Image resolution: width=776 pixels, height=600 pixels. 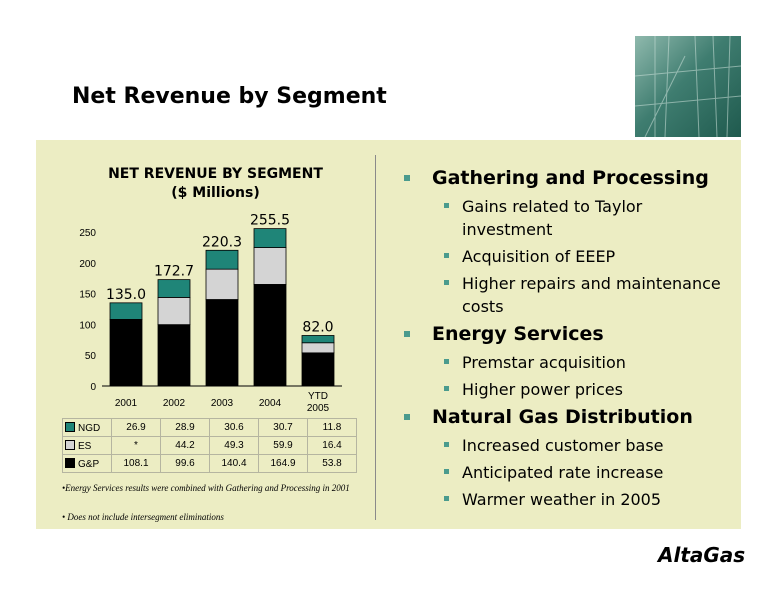 What do you see at coordinates (136, 445) in the screenshot?
I see `table-cell: *` at bounding box center [136, 445].